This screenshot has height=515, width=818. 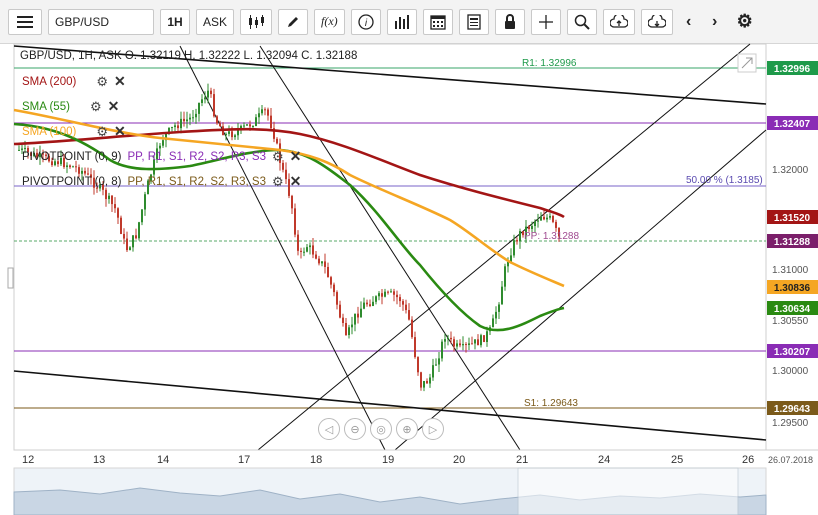 I want to click on volume-button, so click(x=401, y=21).